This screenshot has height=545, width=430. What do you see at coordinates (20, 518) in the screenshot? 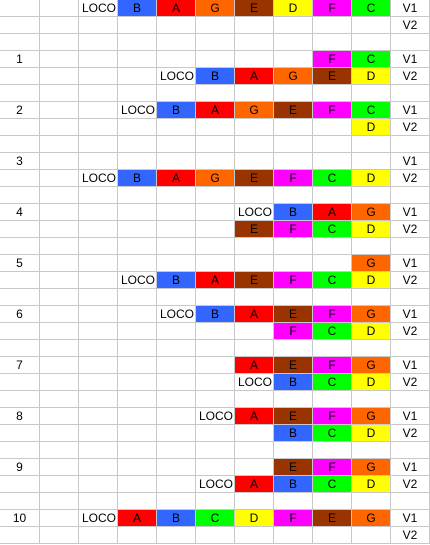
I see `row-number-cell: 10` at bounding box center [20, 518].